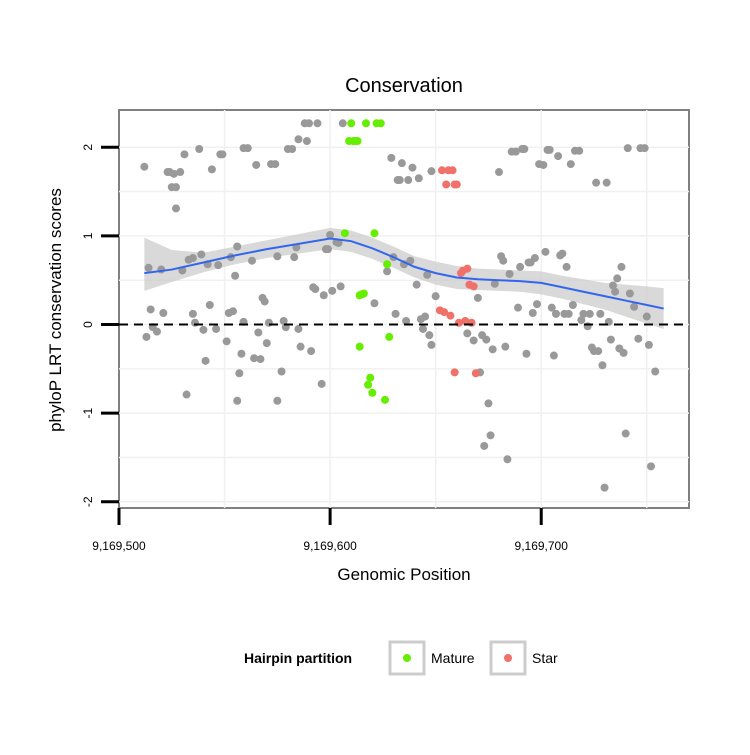 This screenshot has width=750, height=755. Describe the element at coordinates (453, 658) in the screenshot. I see `legend-label-mature: Mature` at that location.